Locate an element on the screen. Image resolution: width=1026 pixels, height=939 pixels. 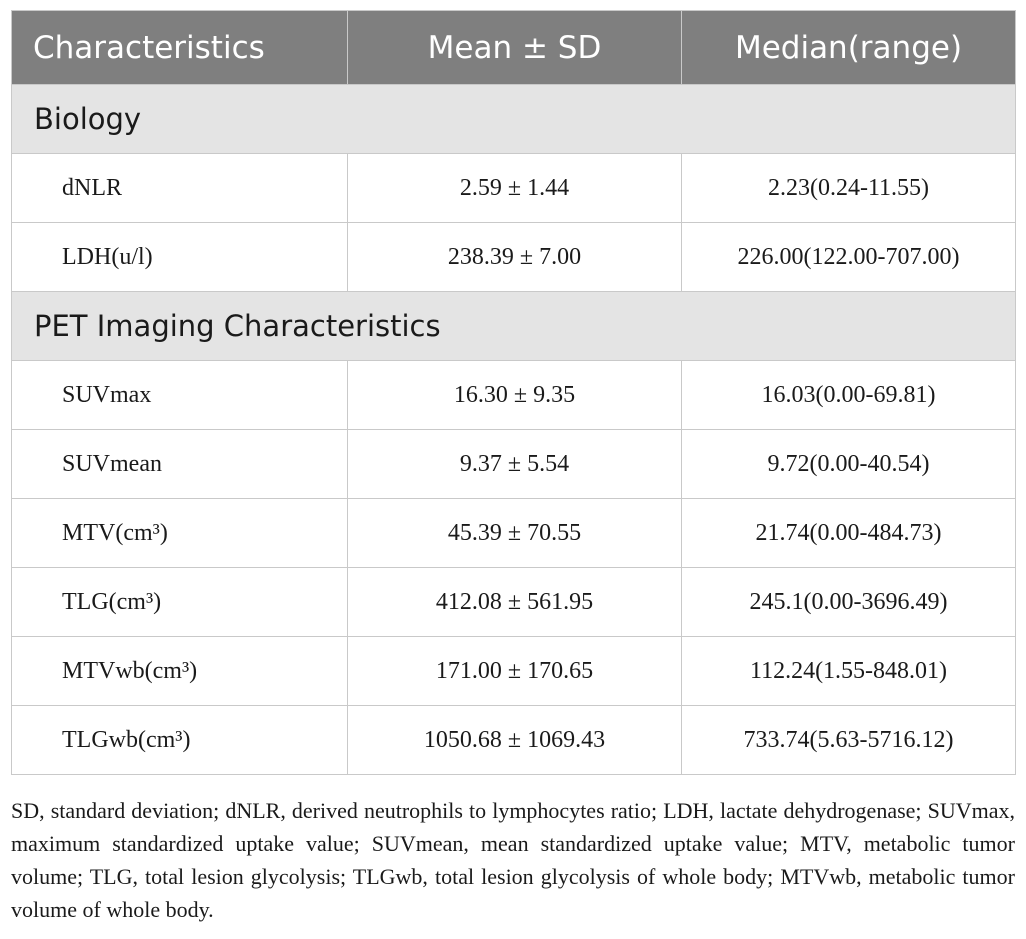
row-median-range: 226.00(122.00-707.00) is located at coordinates (848, 257).